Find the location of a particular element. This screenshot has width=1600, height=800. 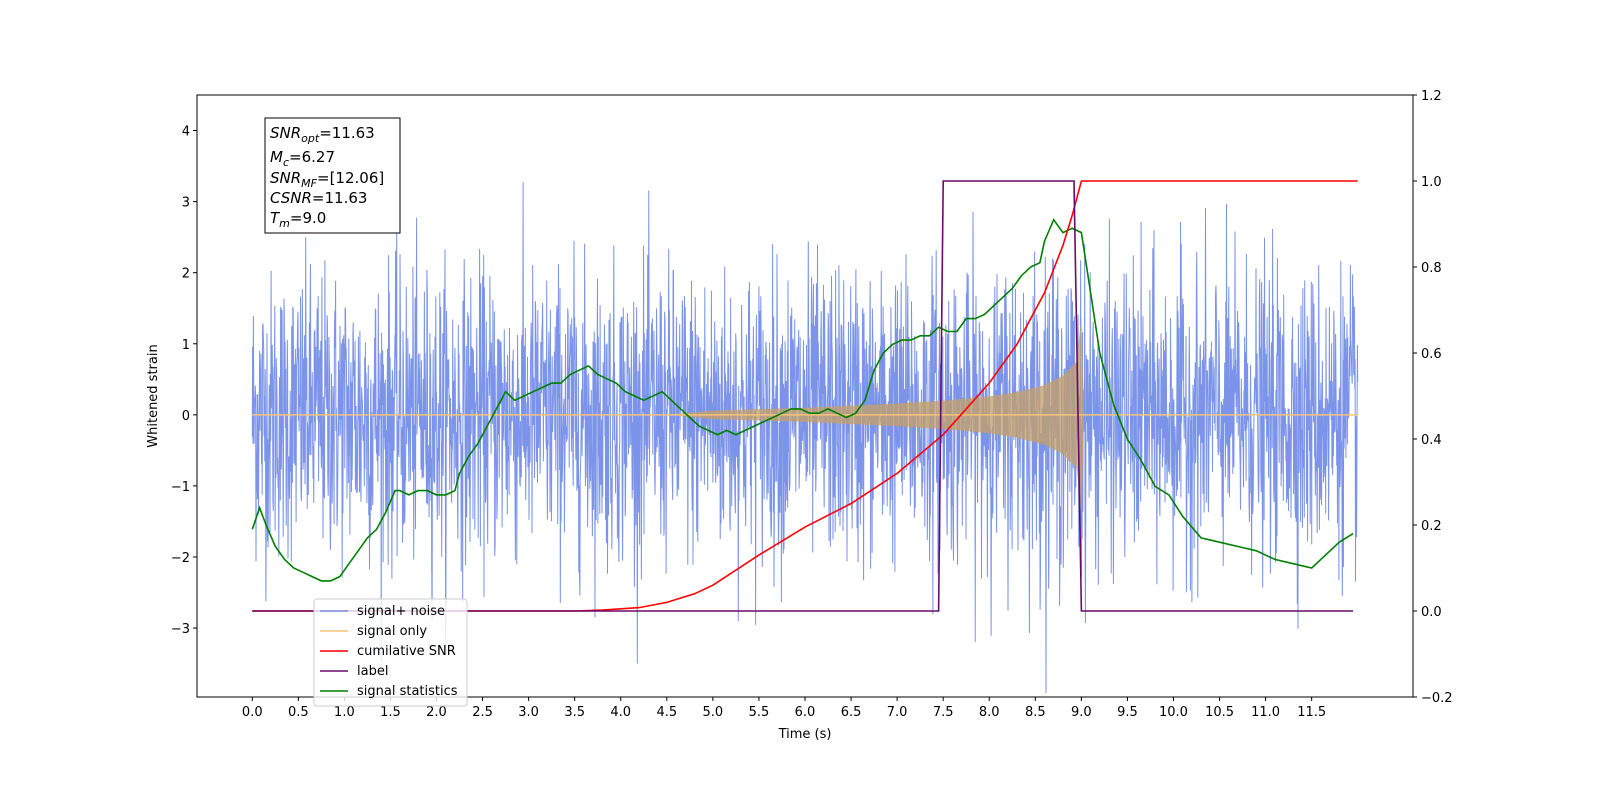

y2-tick-label: −0.2 is located at coordinates (1437, 698).